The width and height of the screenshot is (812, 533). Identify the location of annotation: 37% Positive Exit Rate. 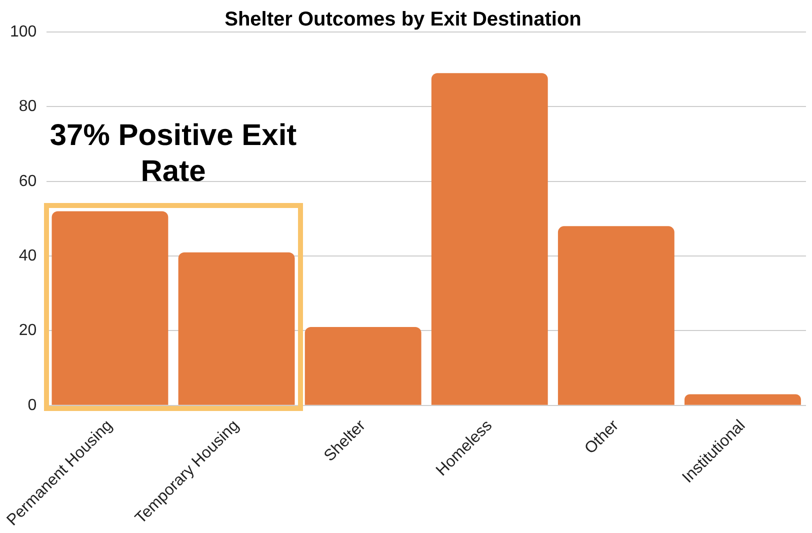
(173, 153).